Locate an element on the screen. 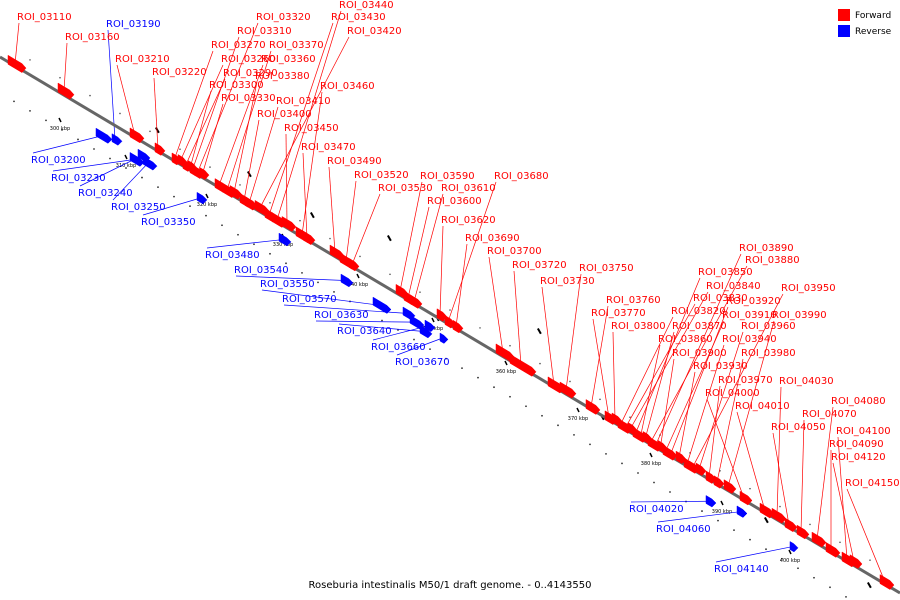  legend-forward-swatch is located at coordinates (844, 15).